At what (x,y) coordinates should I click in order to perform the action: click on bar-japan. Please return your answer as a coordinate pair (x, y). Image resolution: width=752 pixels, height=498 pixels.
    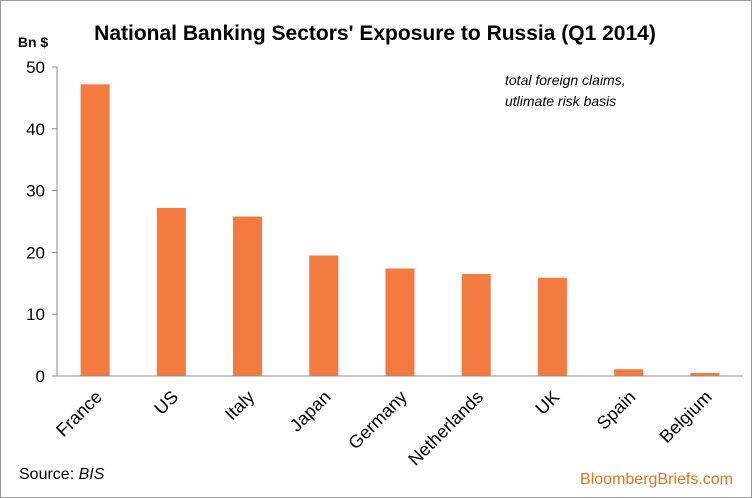
    Looking at the image, I should click on (324, 315).